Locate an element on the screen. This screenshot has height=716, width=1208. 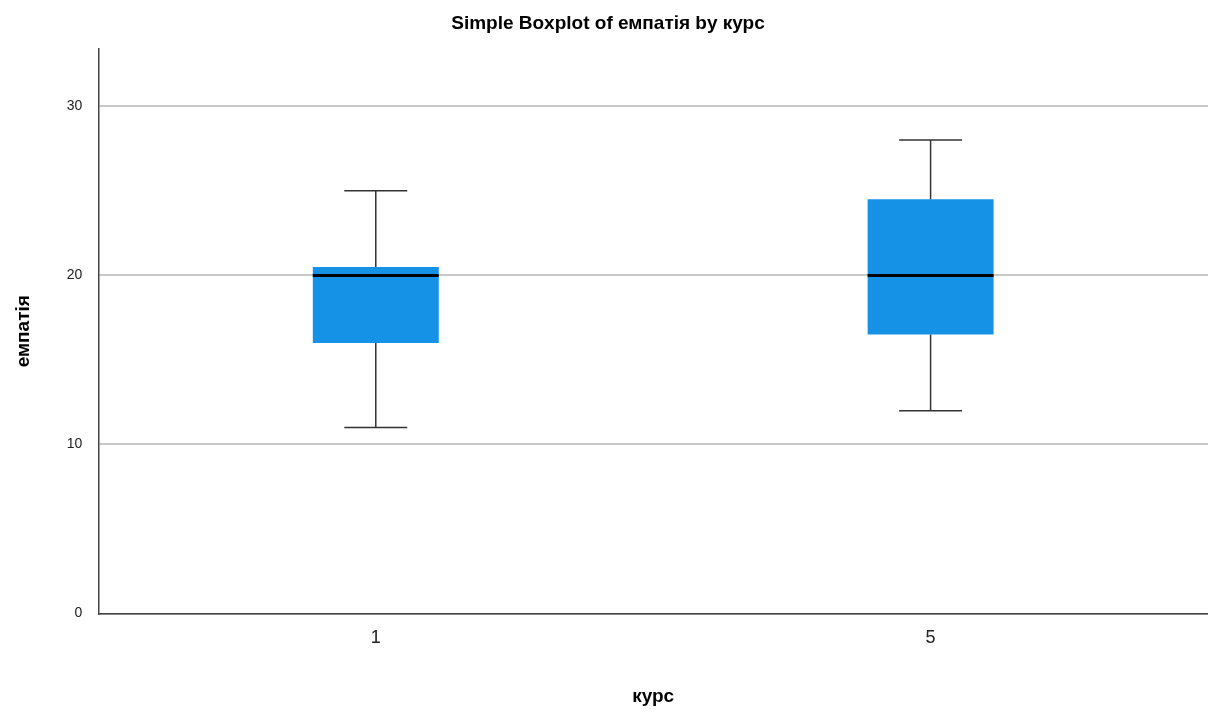
y-tick-label: 30 is located at coordinates (74, 105).